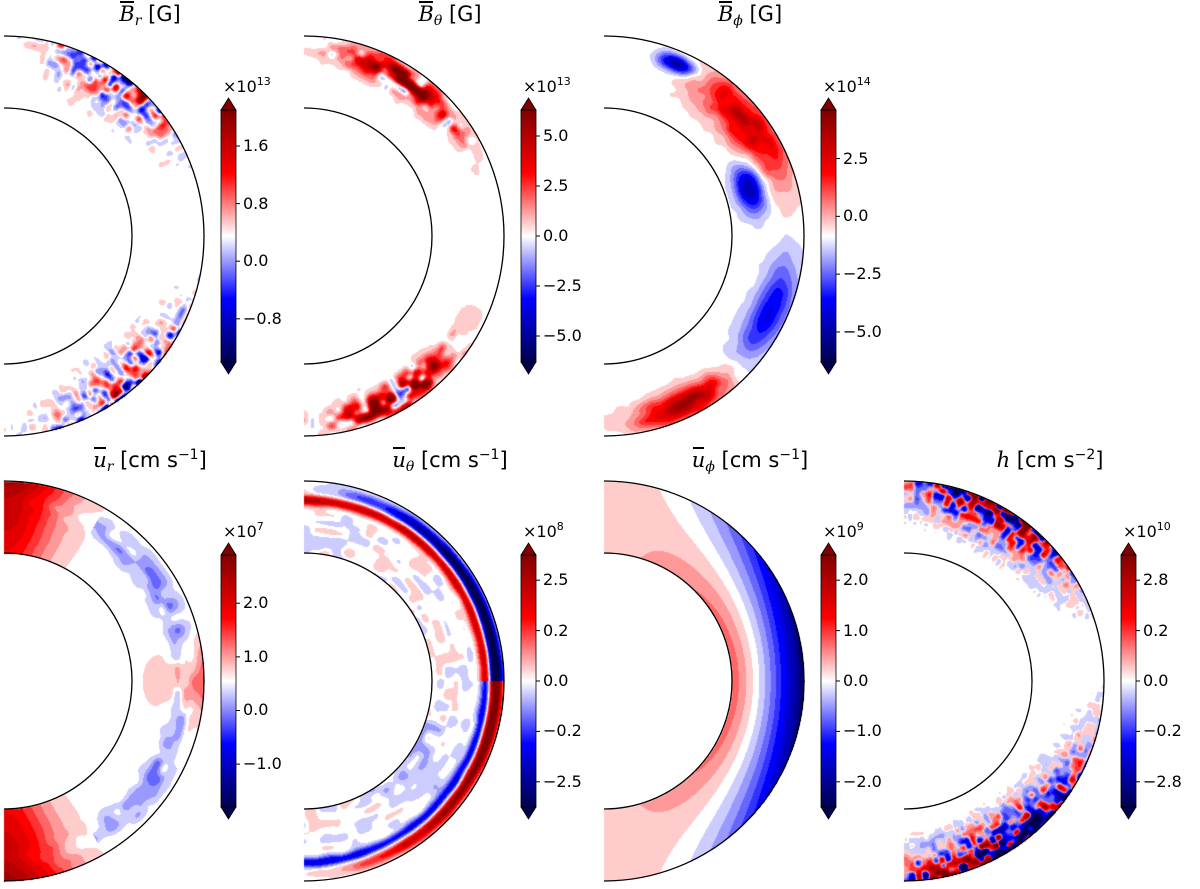 This screenshot has height=889, width=1200. I want to click on multiplier-exponent: 10, so click(1163, 526).